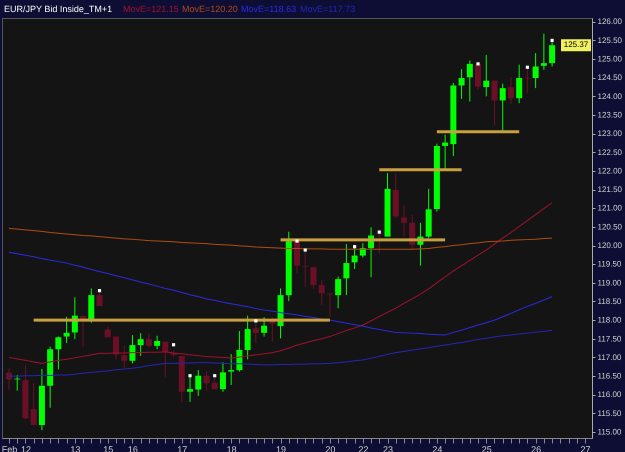  I want to click on chart-title: EUR/JPY Bid Inside_TM+1, so click(58, 9).